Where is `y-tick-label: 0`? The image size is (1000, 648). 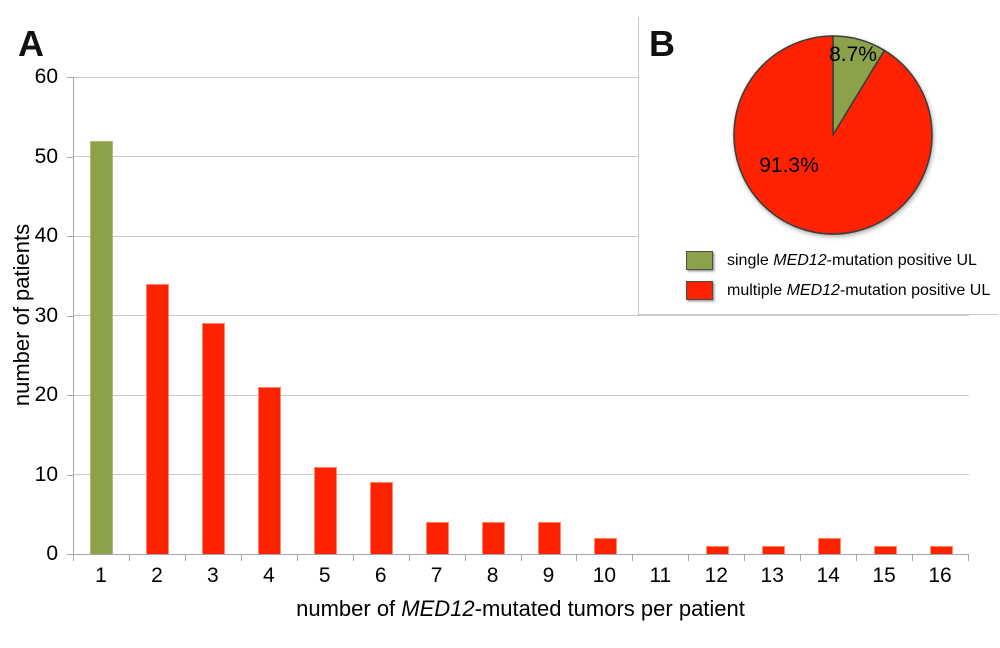
y-tick-label: 0 is located at coordinates (52, 553).